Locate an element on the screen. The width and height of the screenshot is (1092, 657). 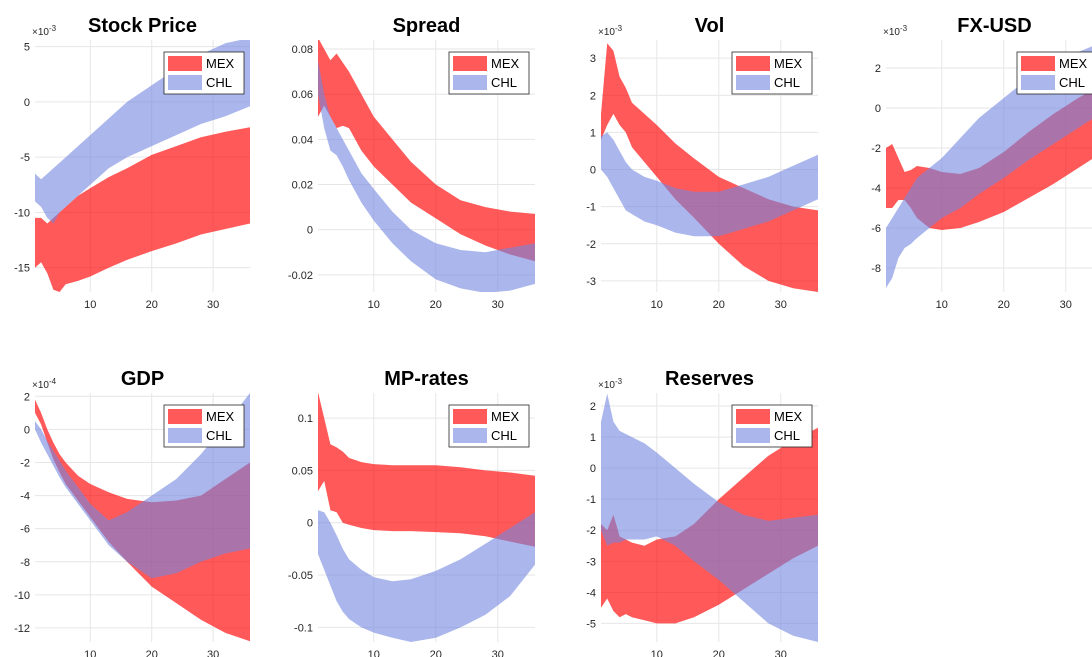
y-tick-label: 0.02 is located at coordinates (302, 186).